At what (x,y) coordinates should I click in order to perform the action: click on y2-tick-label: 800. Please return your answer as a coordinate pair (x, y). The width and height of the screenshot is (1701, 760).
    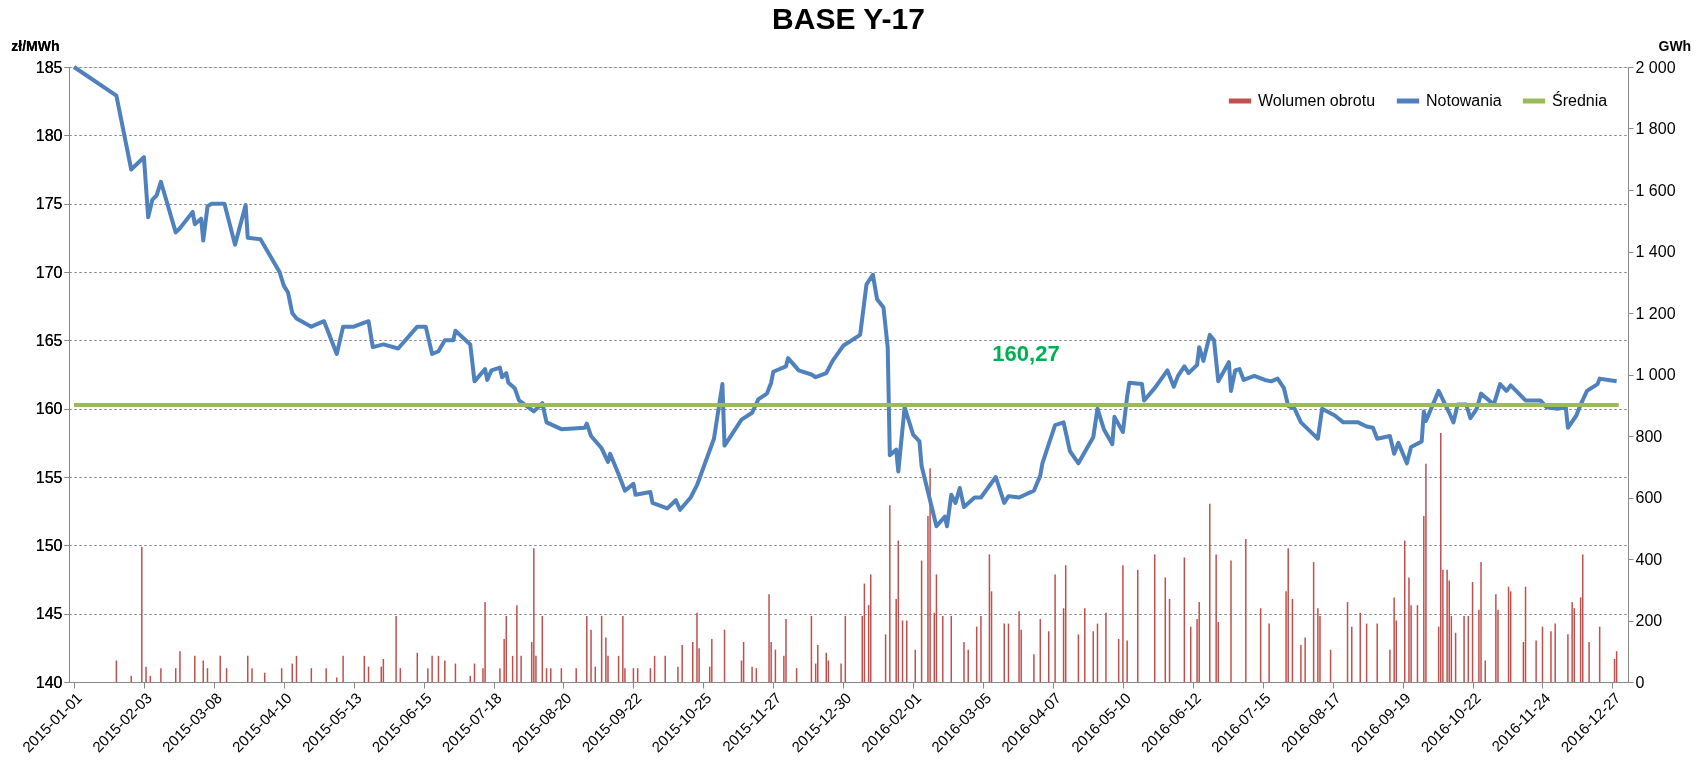
    Looking at the image, I should click on (1649, 436).